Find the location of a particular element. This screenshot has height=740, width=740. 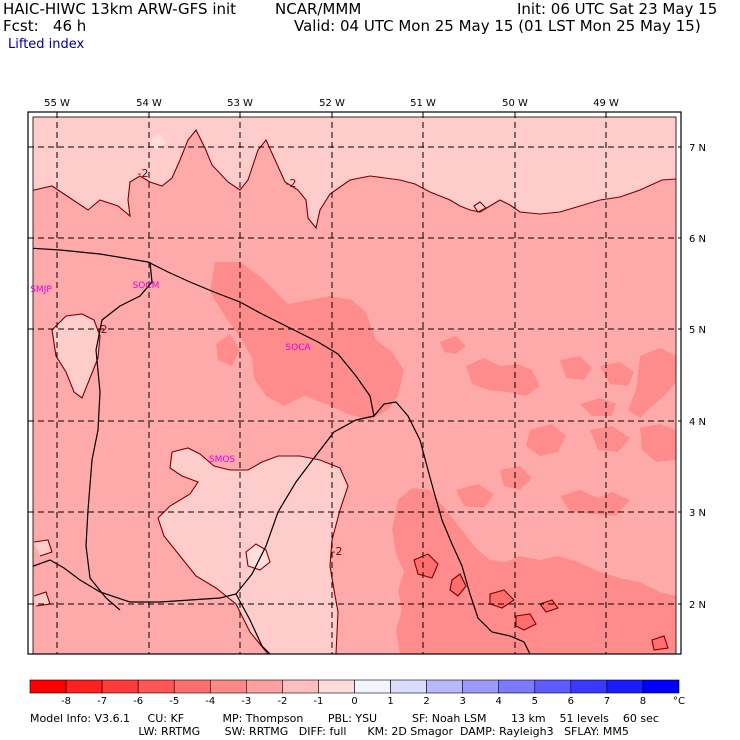

lat-label: 6 N is located at coordinates (697, 239).